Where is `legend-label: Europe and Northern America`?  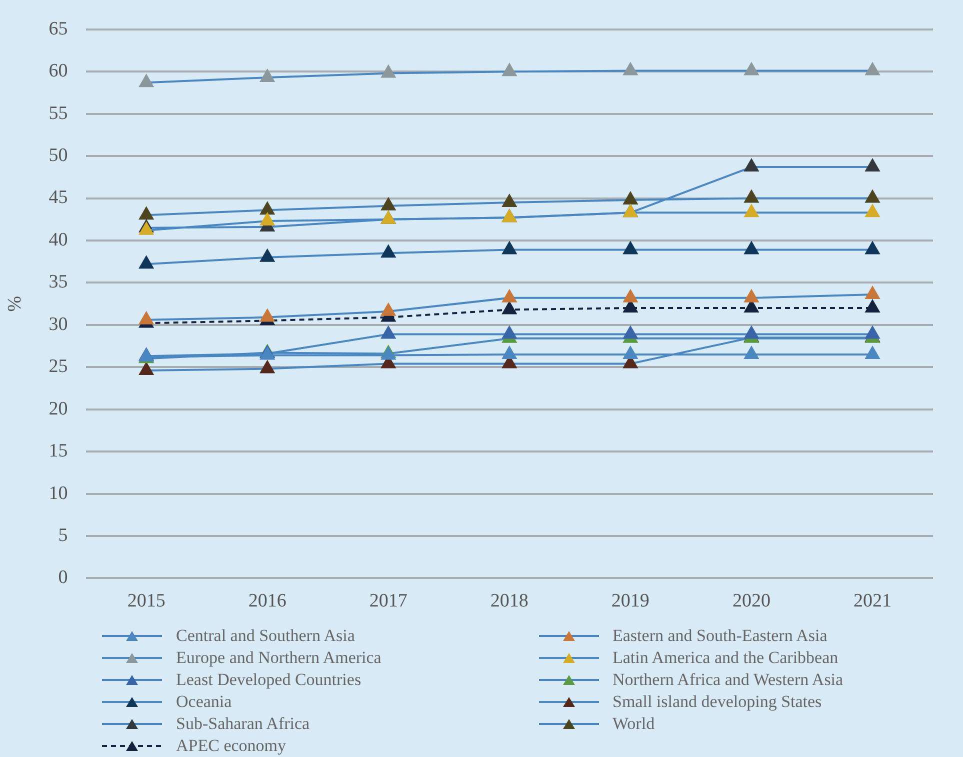
legend-label: Europe and Northern America is located at coordinates (279, 658).